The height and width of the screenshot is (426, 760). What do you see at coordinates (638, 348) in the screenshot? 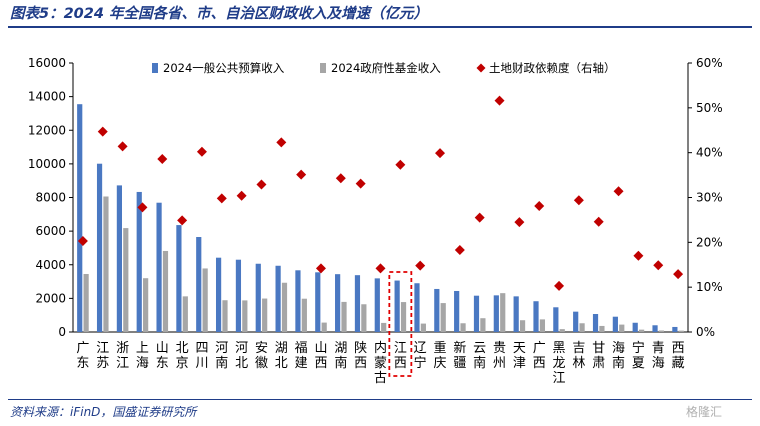
I see `category-label-char: 宁` at bounding box center [638, 348].